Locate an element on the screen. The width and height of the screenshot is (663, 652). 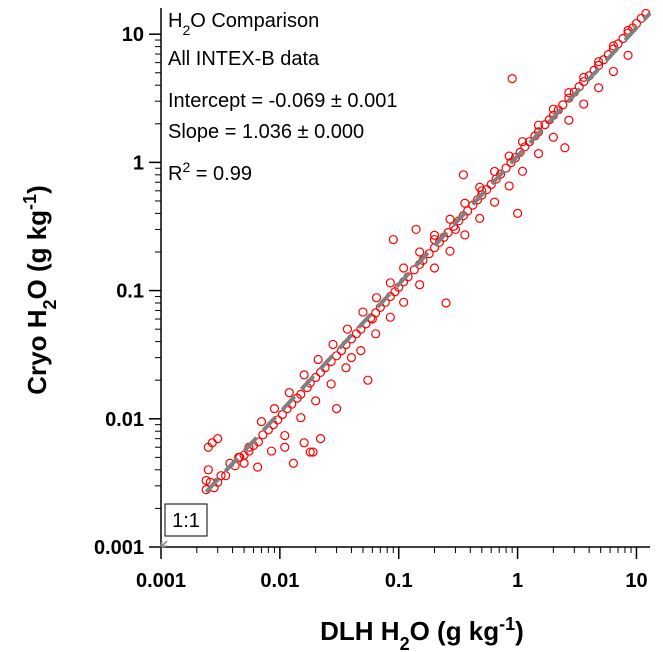
annotation-title: H2O Comparison is located at coordinates (243, 24).